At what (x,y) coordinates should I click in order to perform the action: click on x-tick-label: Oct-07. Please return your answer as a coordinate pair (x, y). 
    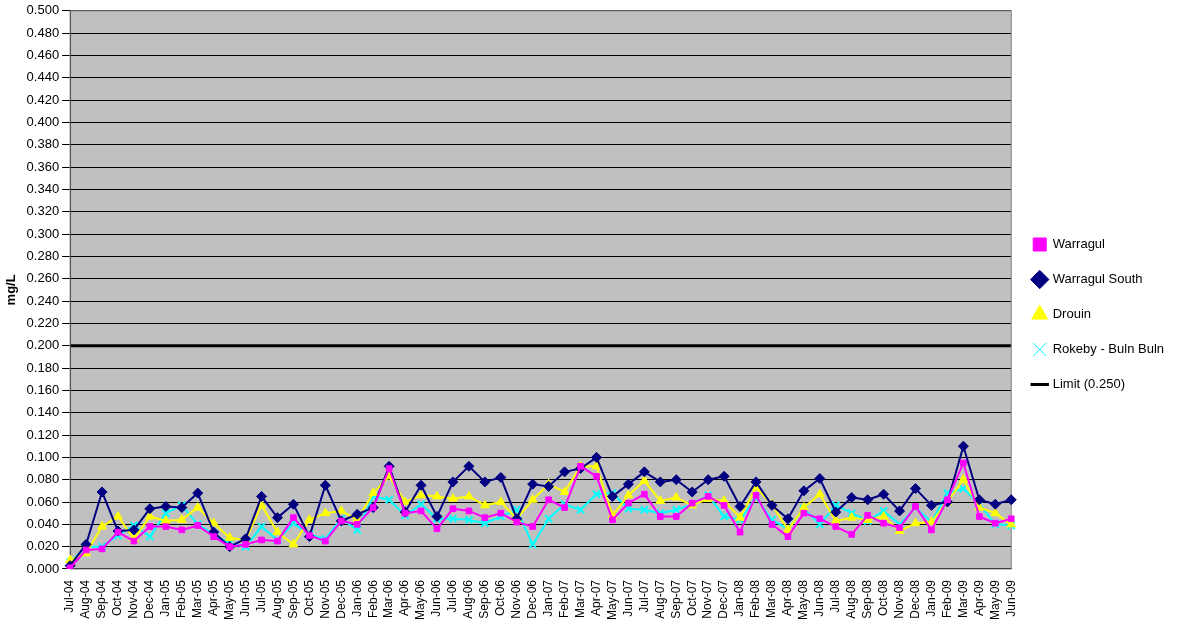
    Looking at the image, I should click on (691, 597).